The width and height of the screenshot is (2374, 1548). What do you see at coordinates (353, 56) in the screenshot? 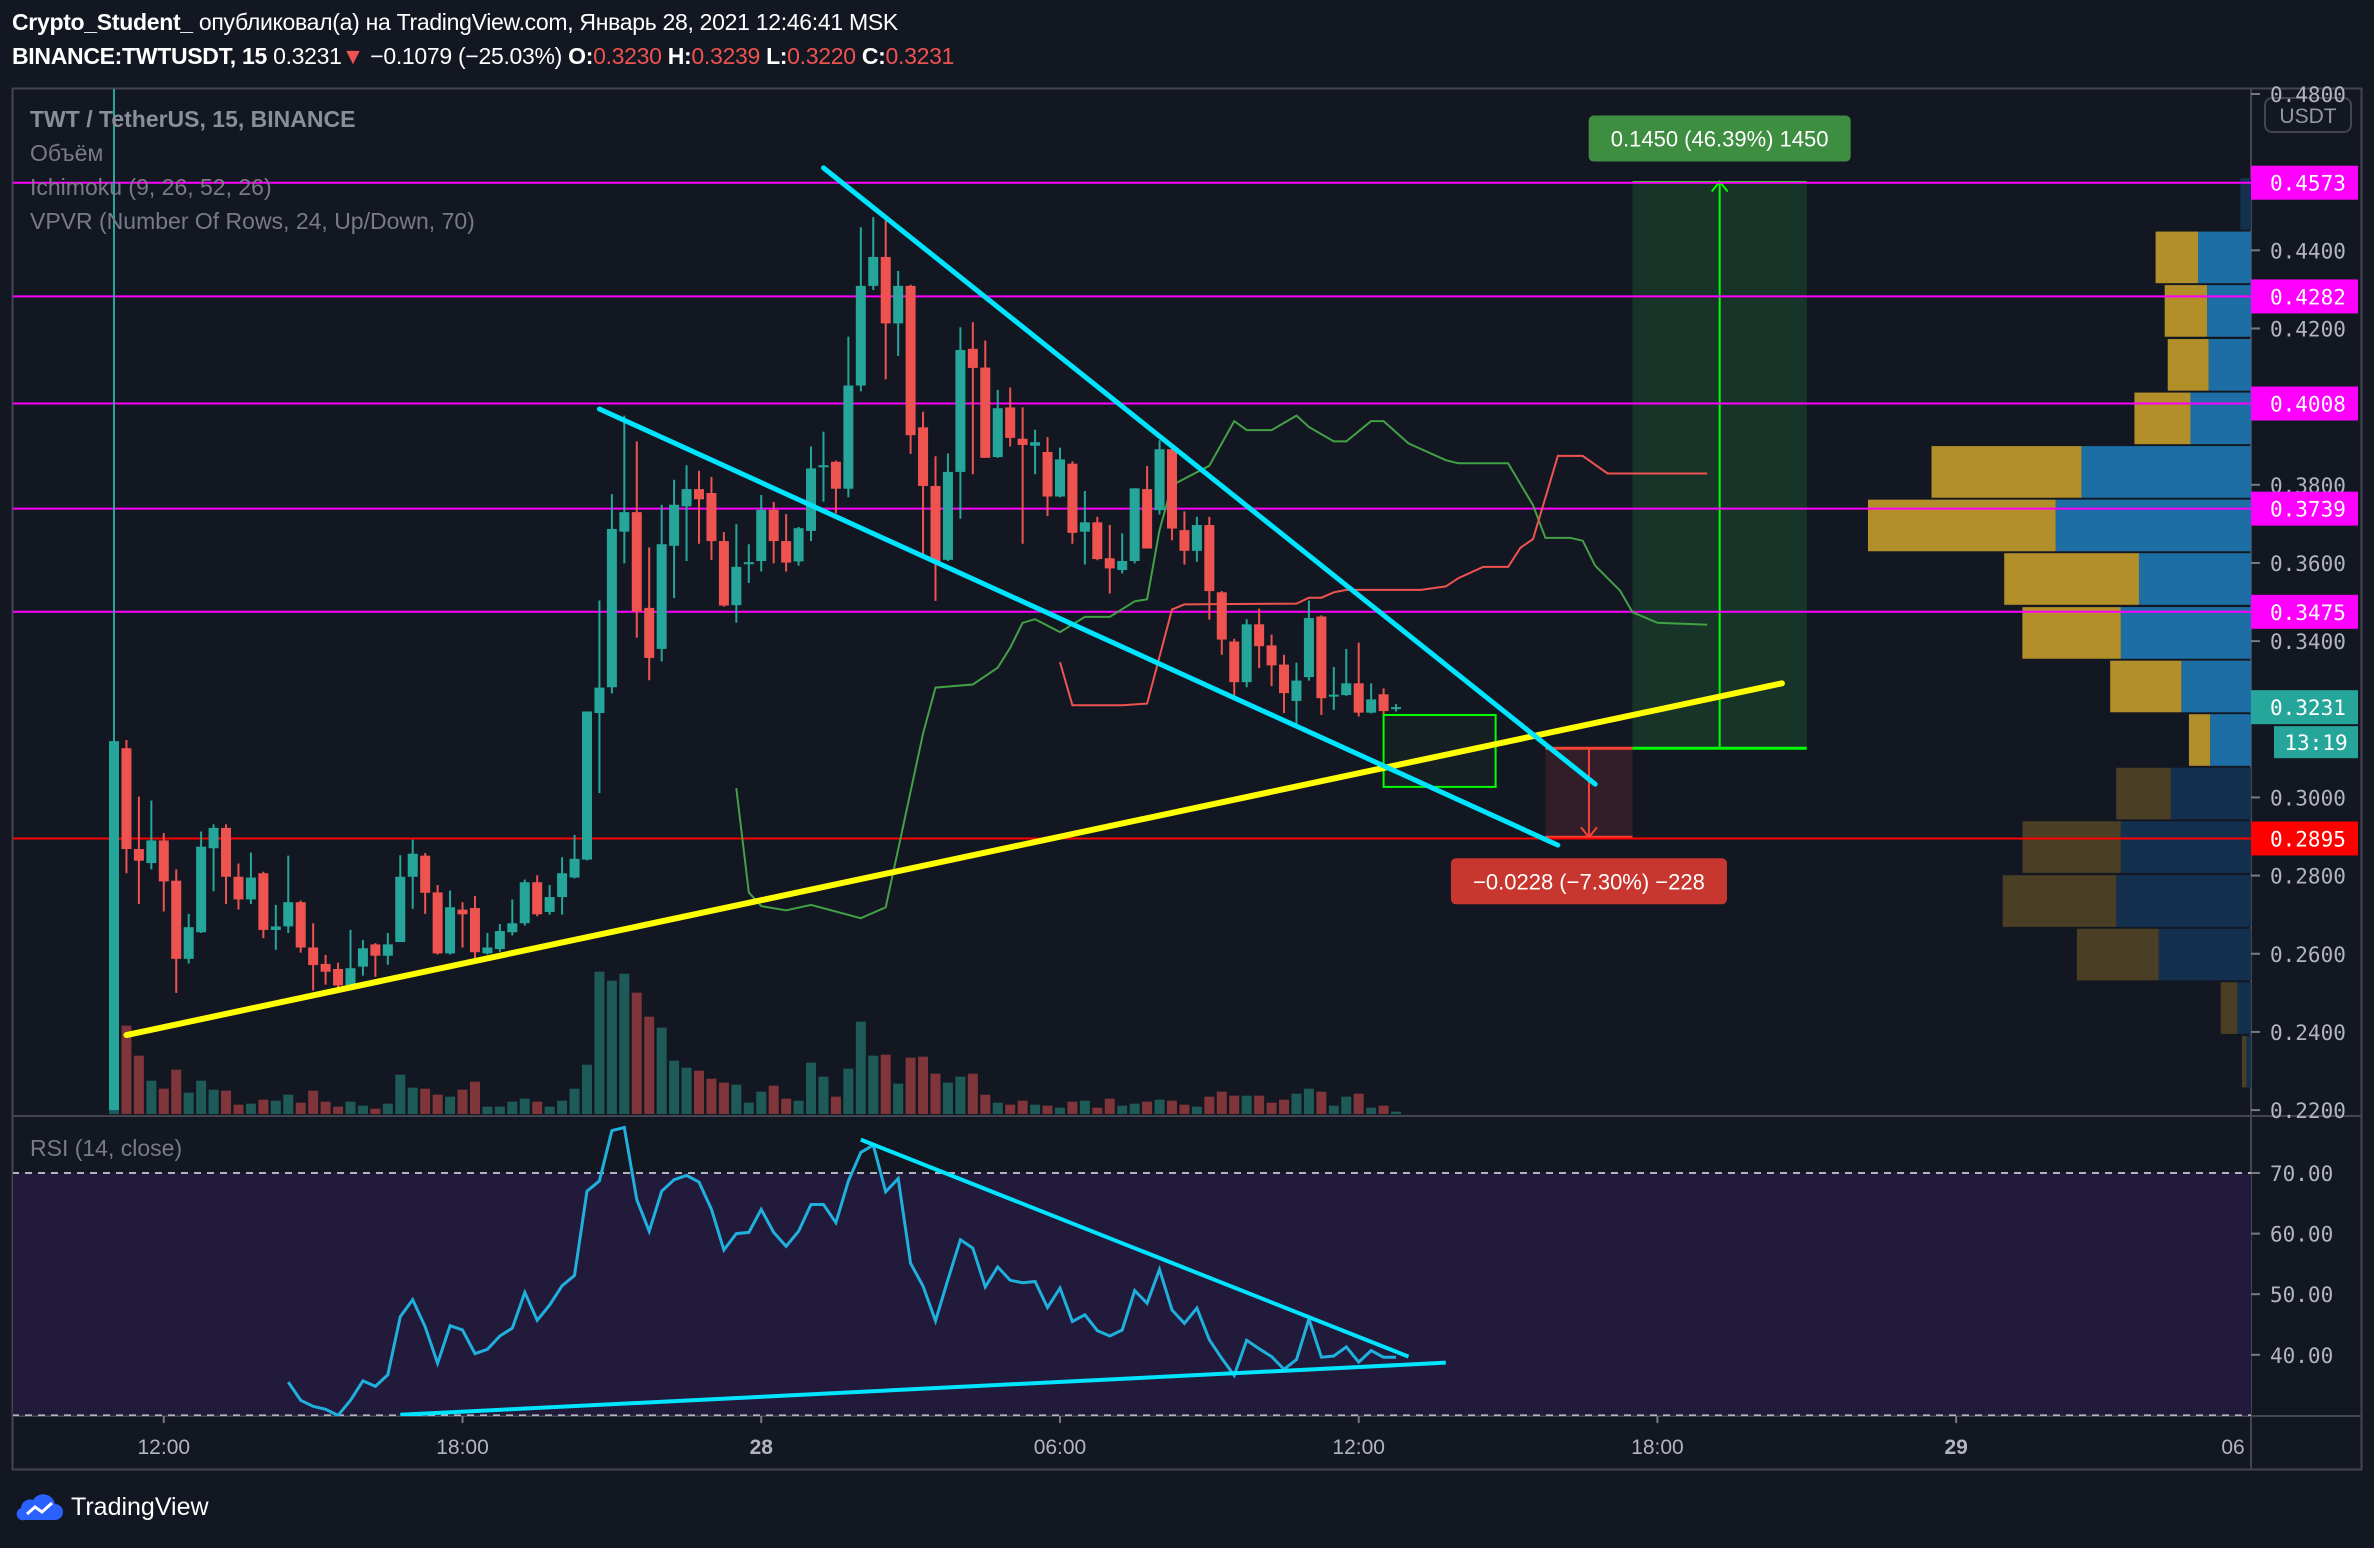
I see `down-arrow-icon: ▼` at bounding box center [353, 56].